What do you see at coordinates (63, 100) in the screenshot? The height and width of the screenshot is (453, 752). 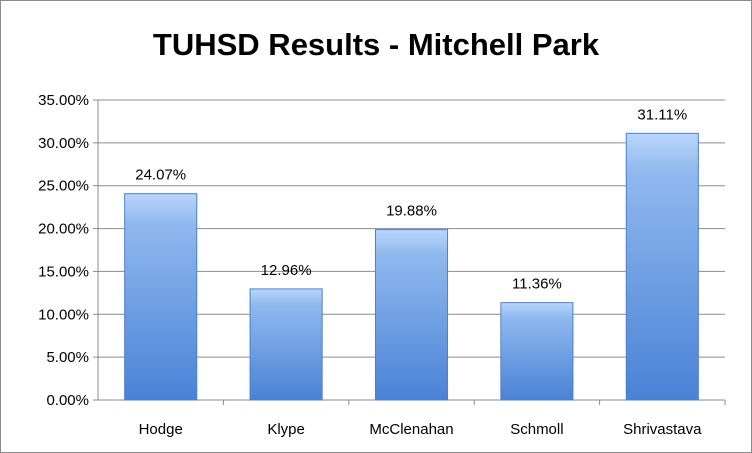 I see `y-tick-label: 35.00%` at bounding box center [63, 100].